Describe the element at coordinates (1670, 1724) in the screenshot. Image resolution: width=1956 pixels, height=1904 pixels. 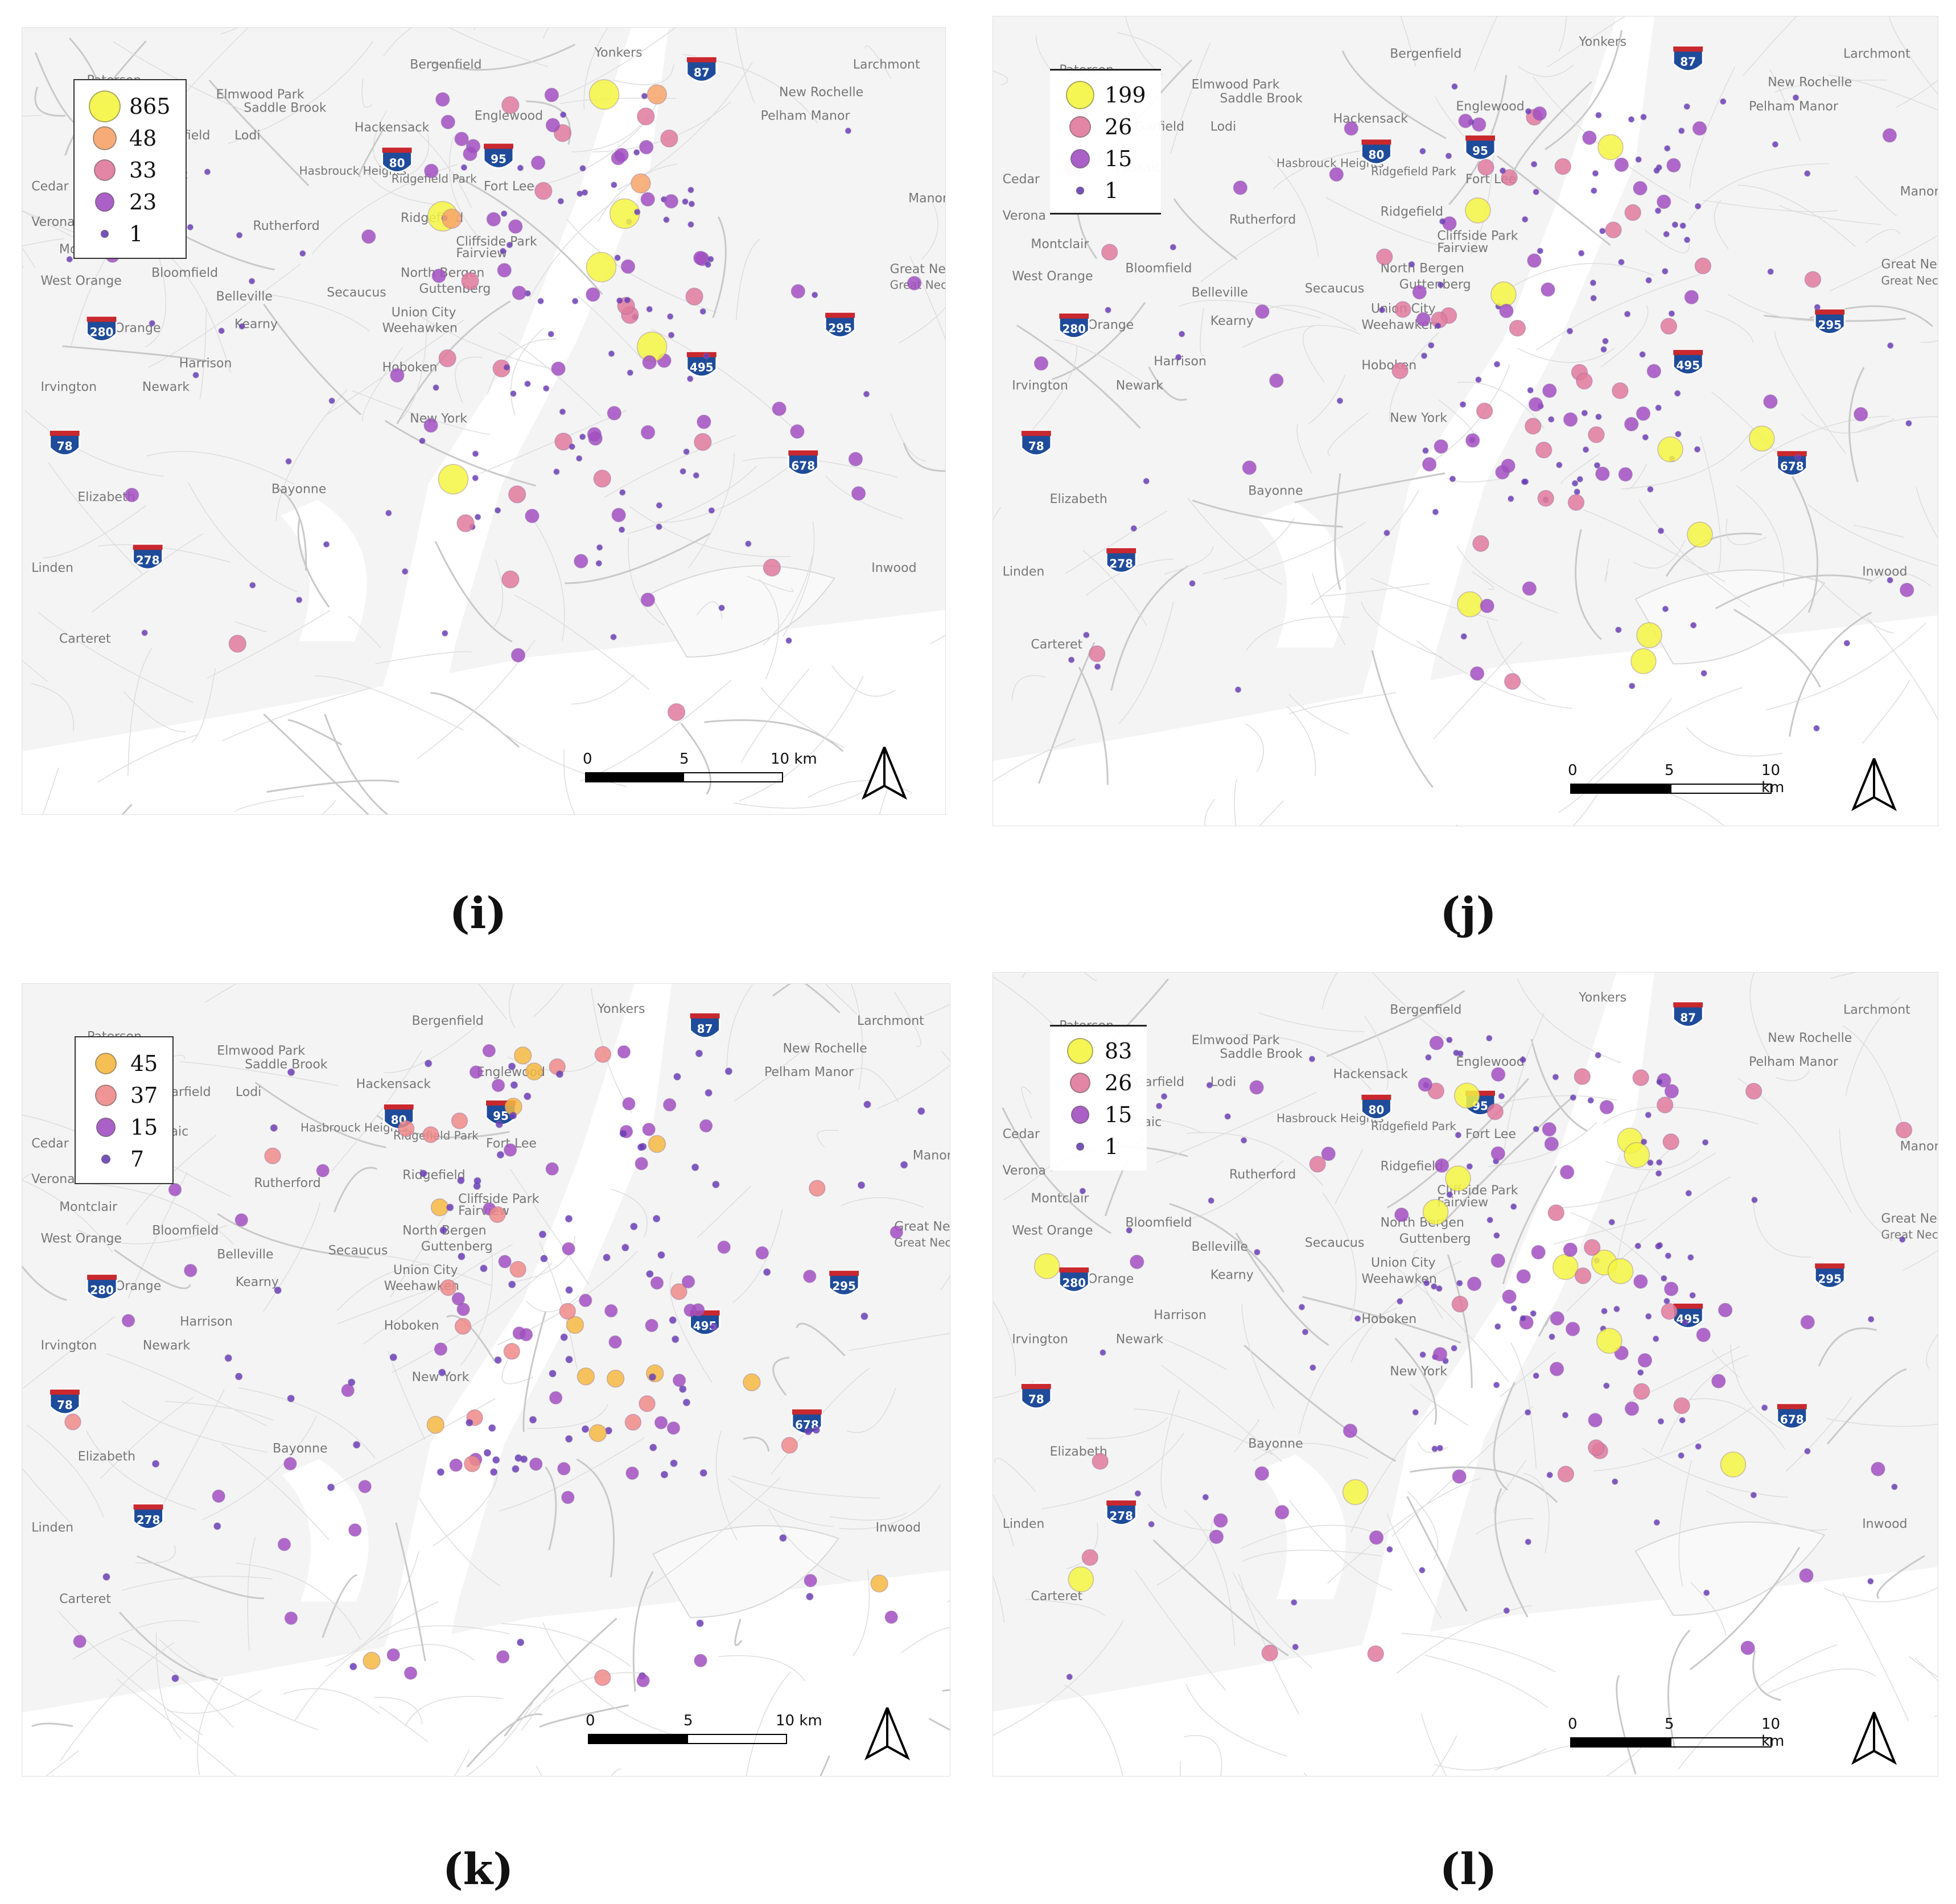
I see `scale-label-mid: 5` at that location.